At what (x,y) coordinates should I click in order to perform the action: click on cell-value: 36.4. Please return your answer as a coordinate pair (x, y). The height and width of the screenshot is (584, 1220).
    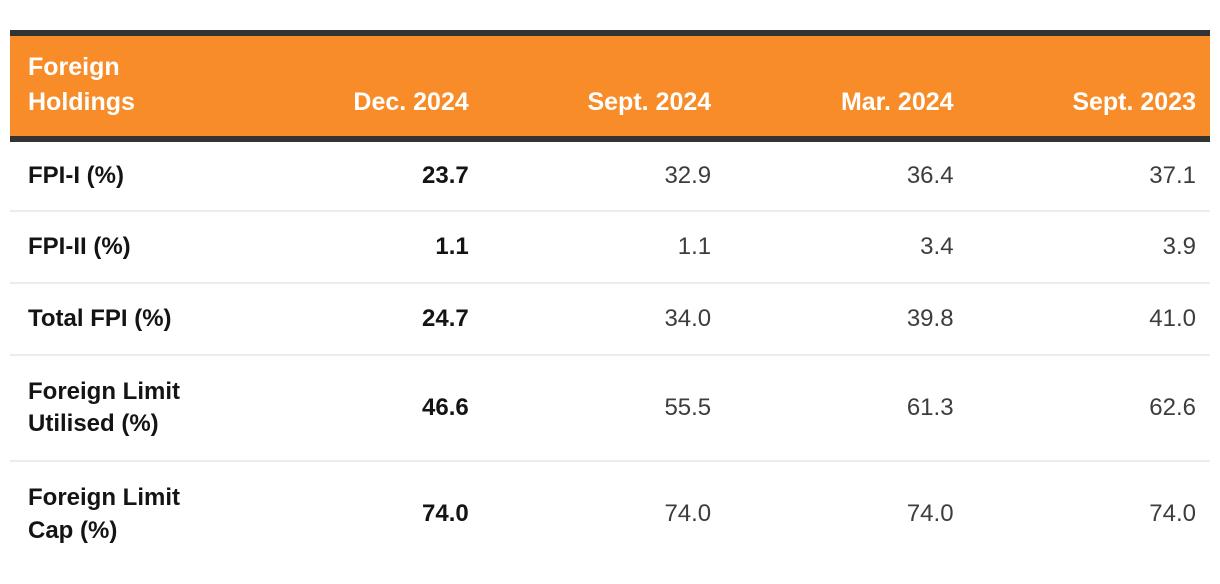
    Looking at the image, I should click on (930, 175).